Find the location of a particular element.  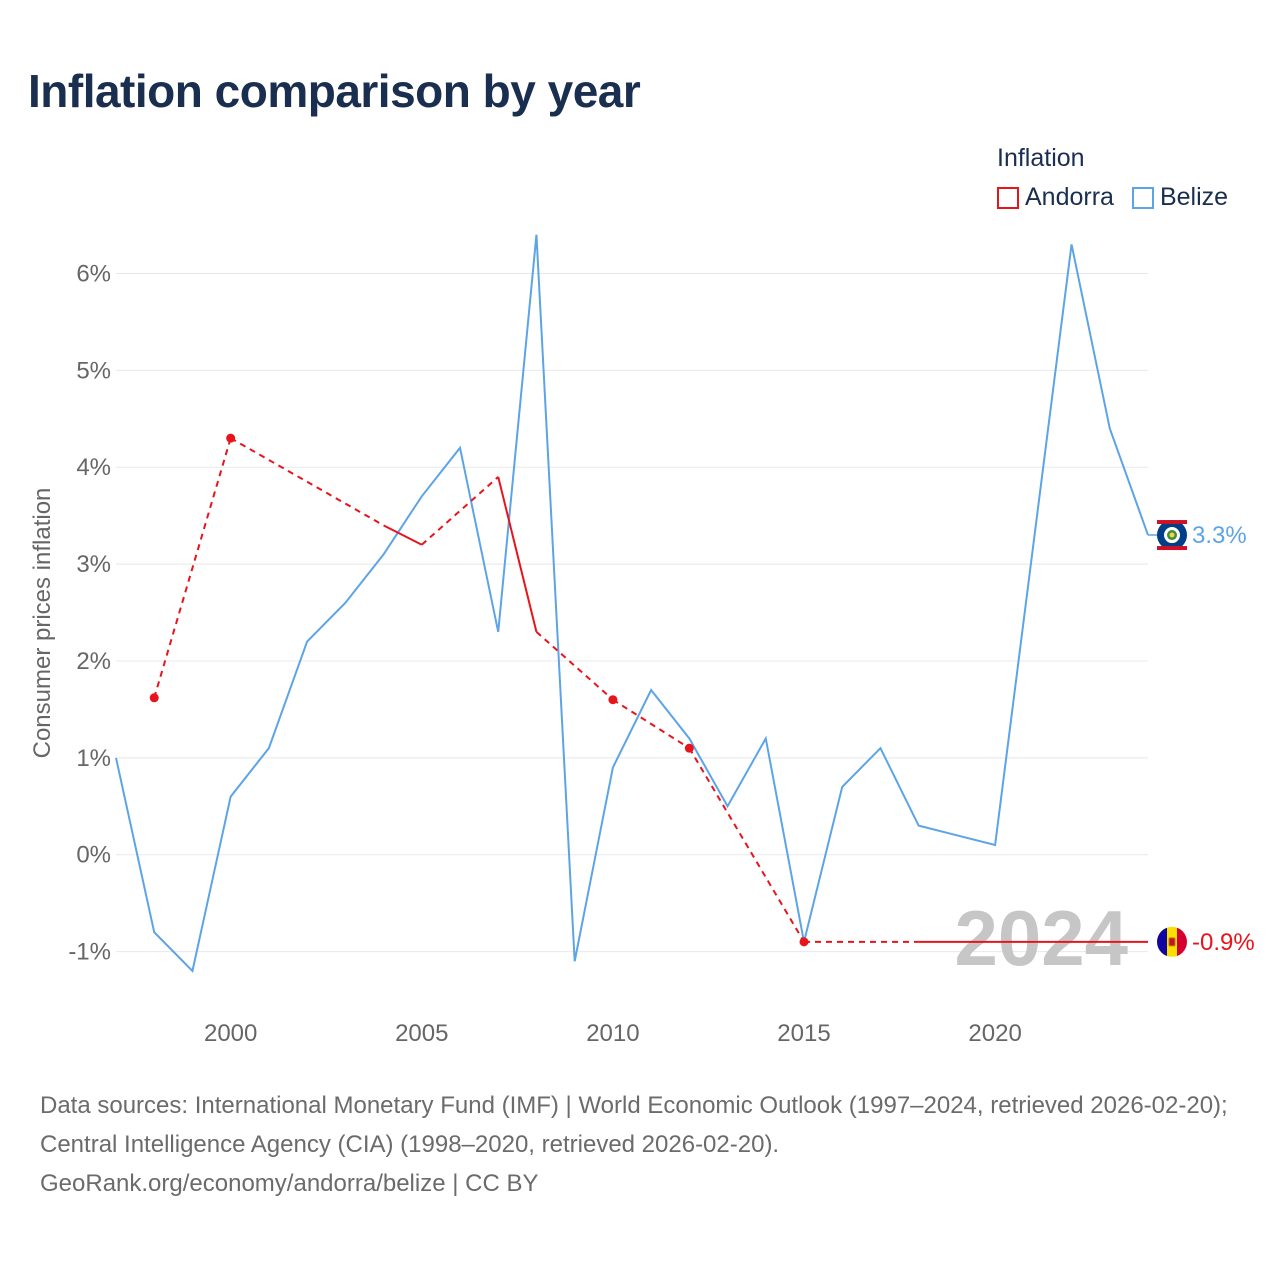

legend-item-belize: Belize is located at coordinates (1180, 197).